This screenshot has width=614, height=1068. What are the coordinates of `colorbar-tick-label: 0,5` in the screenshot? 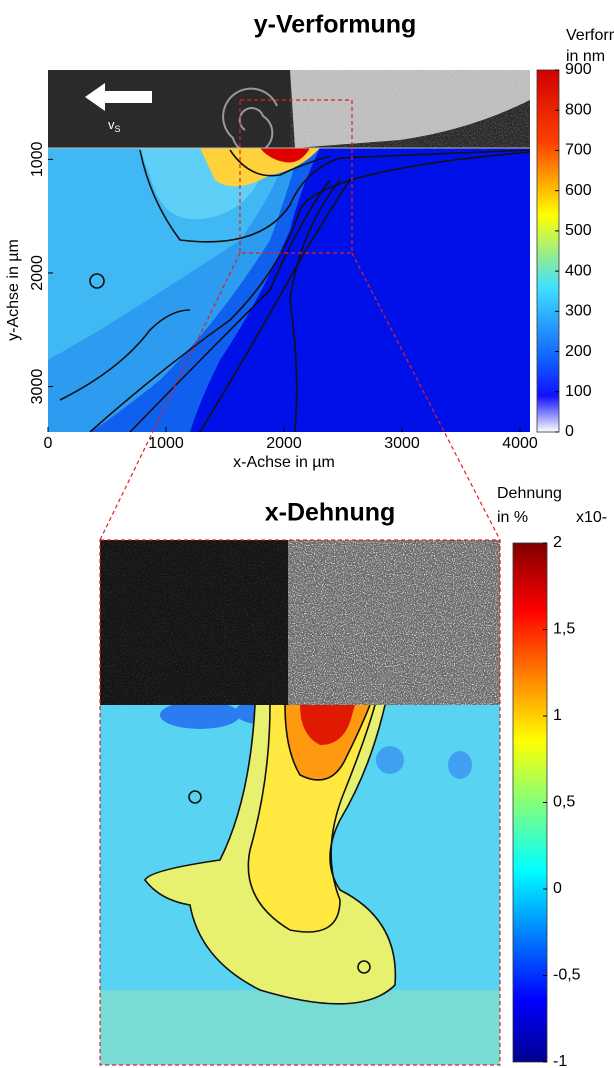 It's located at (564, 802).